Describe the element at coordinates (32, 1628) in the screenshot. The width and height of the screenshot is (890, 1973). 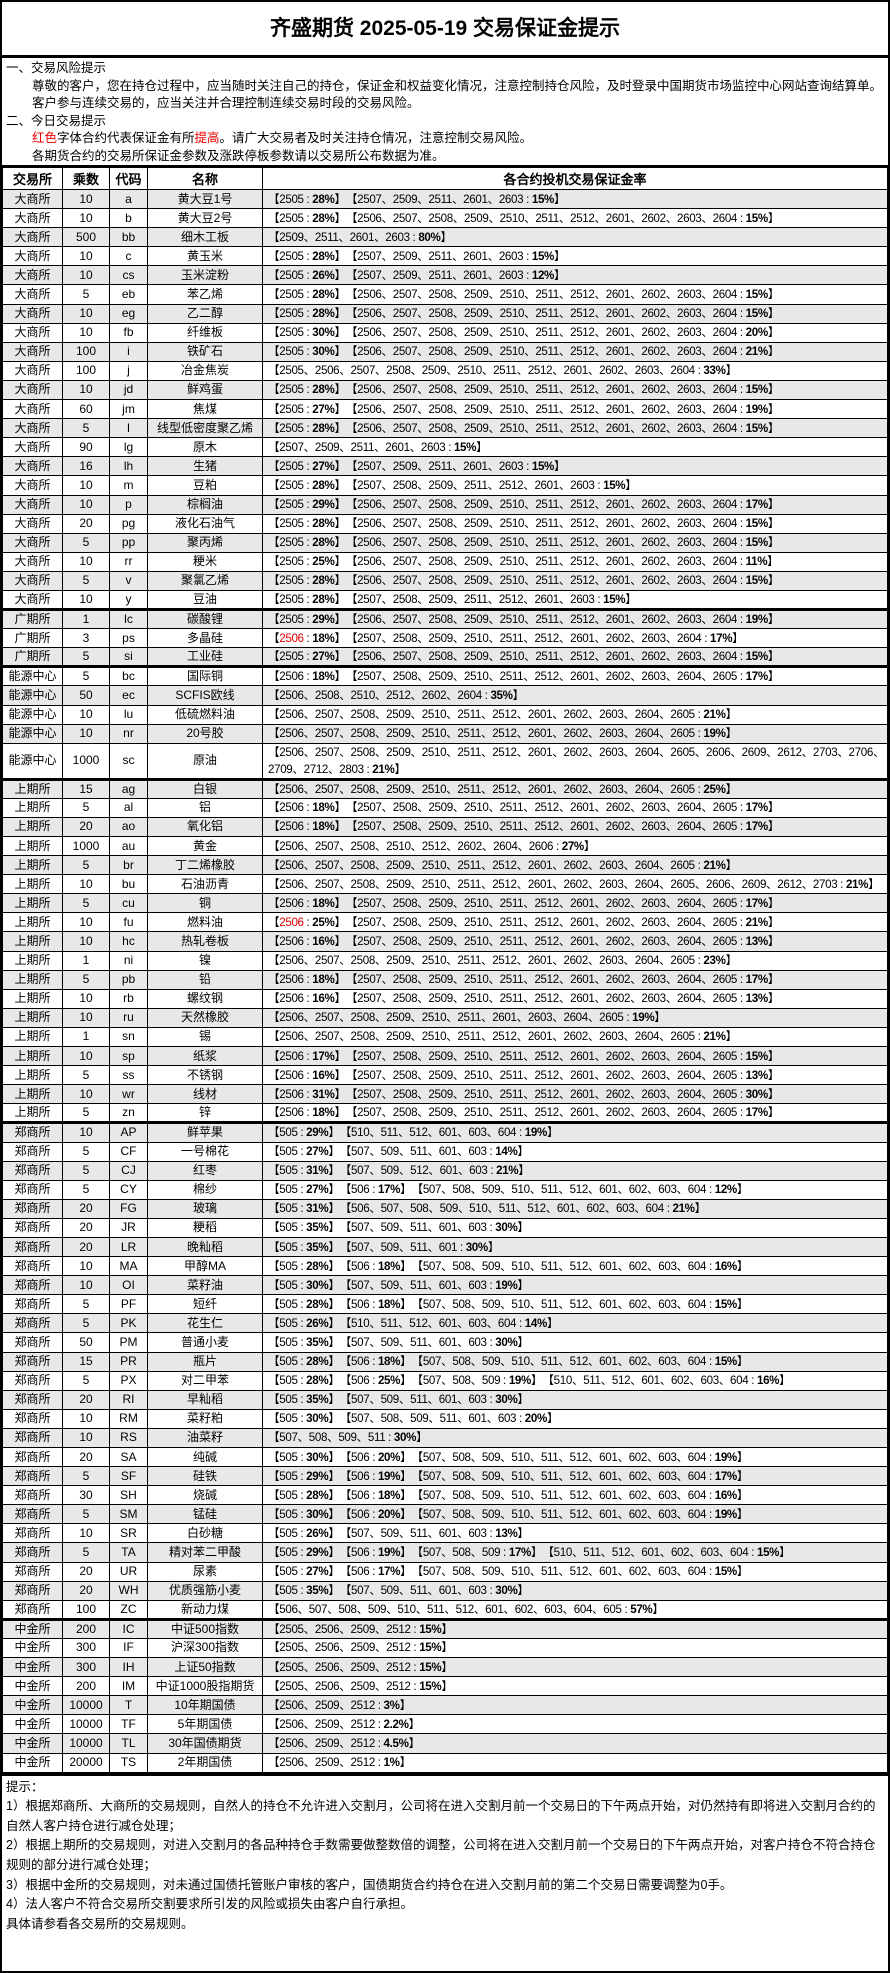
I see `exchange-cell: 中金所` at that location.